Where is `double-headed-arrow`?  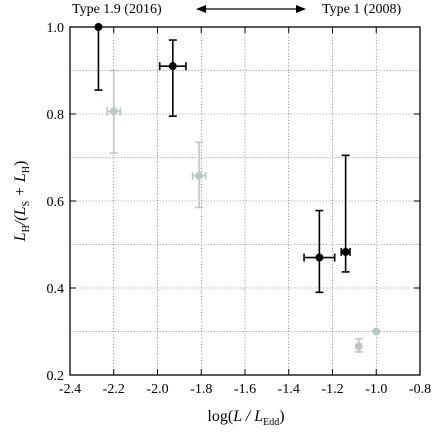
double-headed-arrow is located at coordinates (251, 9).